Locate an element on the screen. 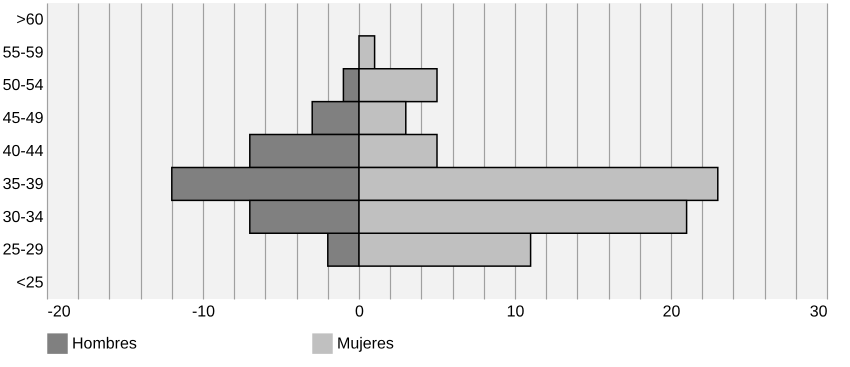  y-tick-label: 55-59 is located at coordinates (23, 53).